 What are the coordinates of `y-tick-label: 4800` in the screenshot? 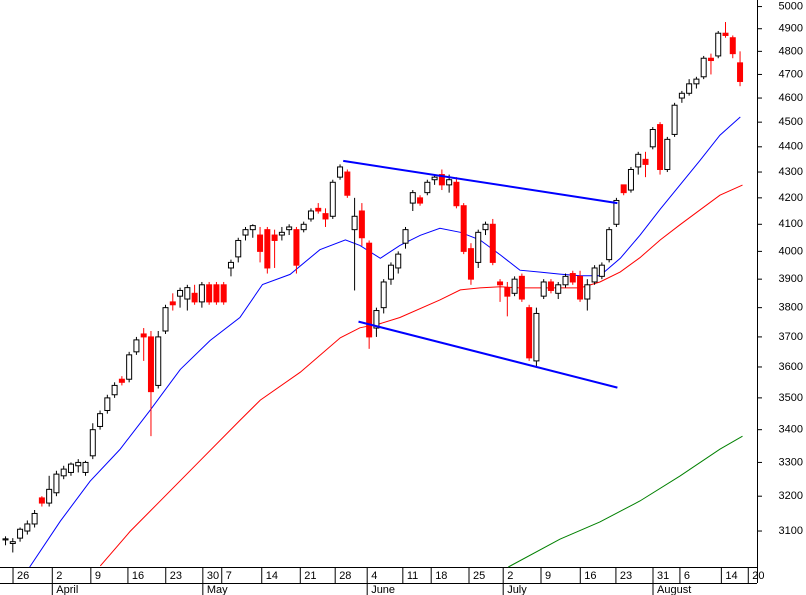 It's located at (791, 51).